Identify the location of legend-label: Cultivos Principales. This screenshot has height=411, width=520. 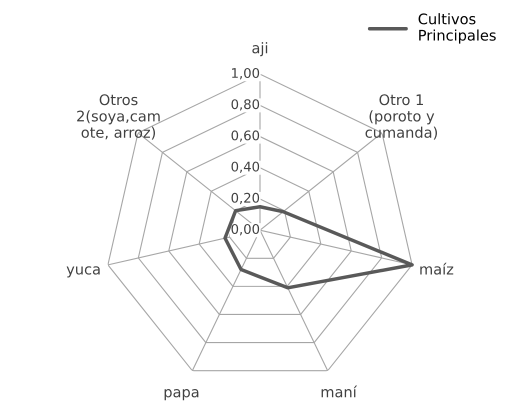
(457, 28).